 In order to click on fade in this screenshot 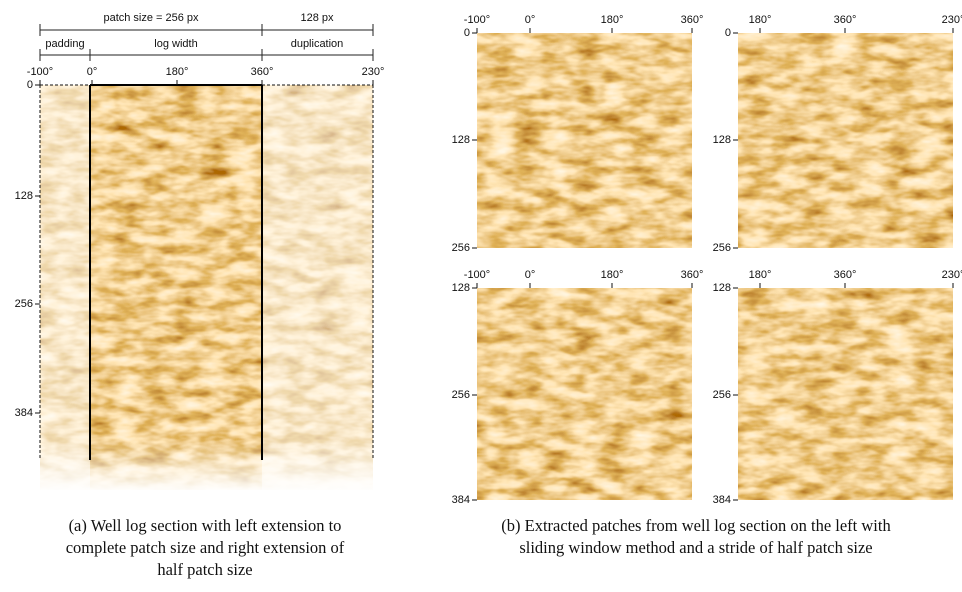, I will do `click(206, 466)`.